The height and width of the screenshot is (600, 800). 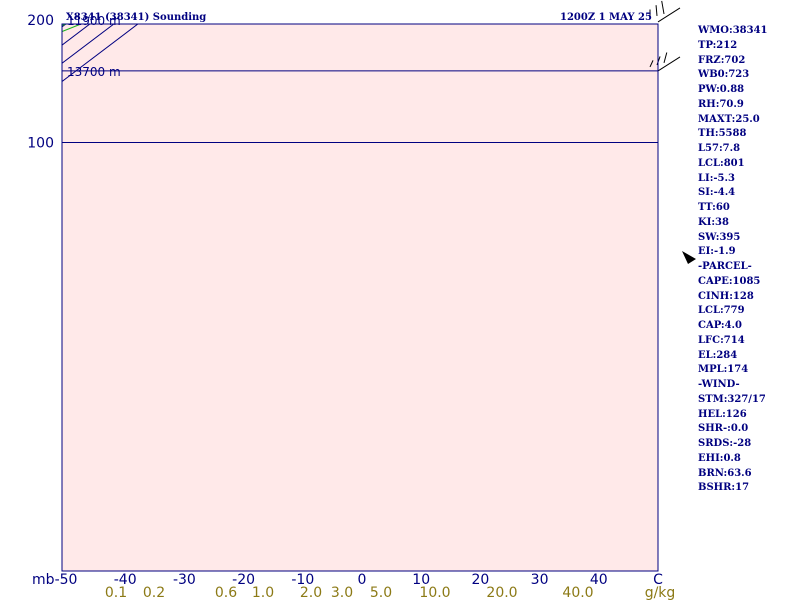 I want to click on index-entry: -WIND-, so click(x=719, y=384).